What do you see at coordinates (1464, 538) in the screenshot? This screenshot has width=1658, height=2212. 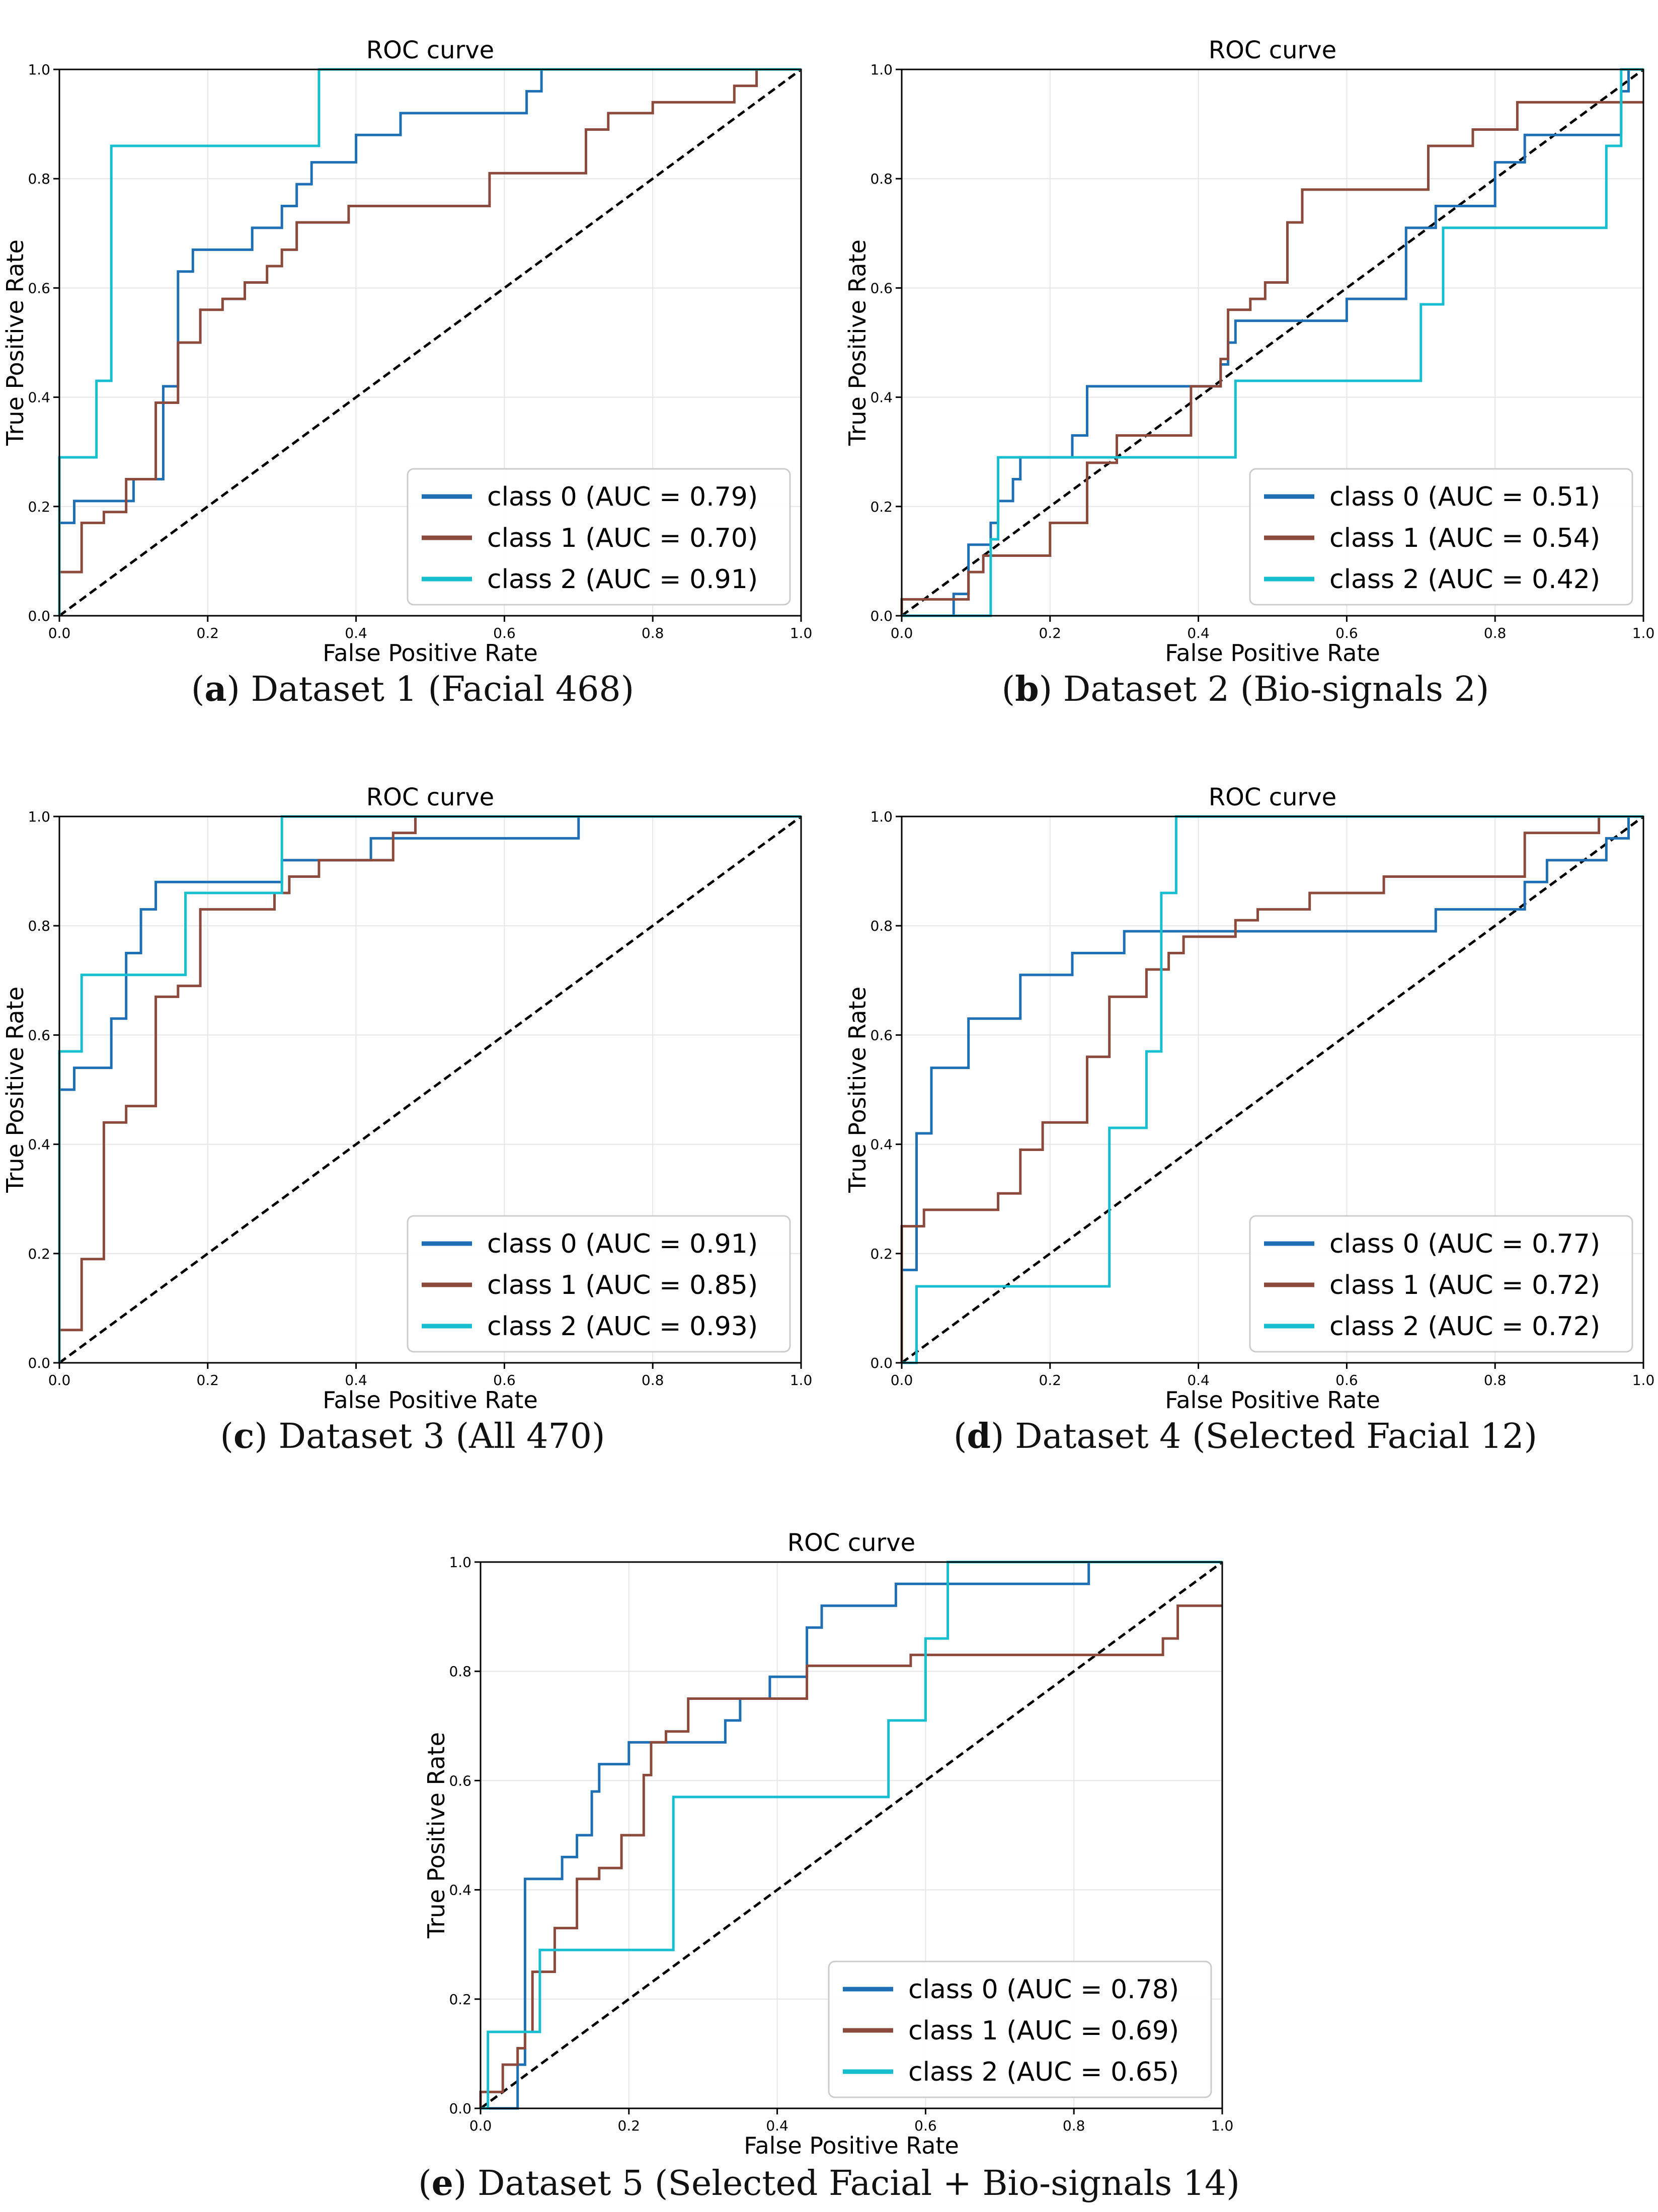 I see `legend-label-class-1: class 1 (AUC = 0.54)` at bounding box center [1464, 538].